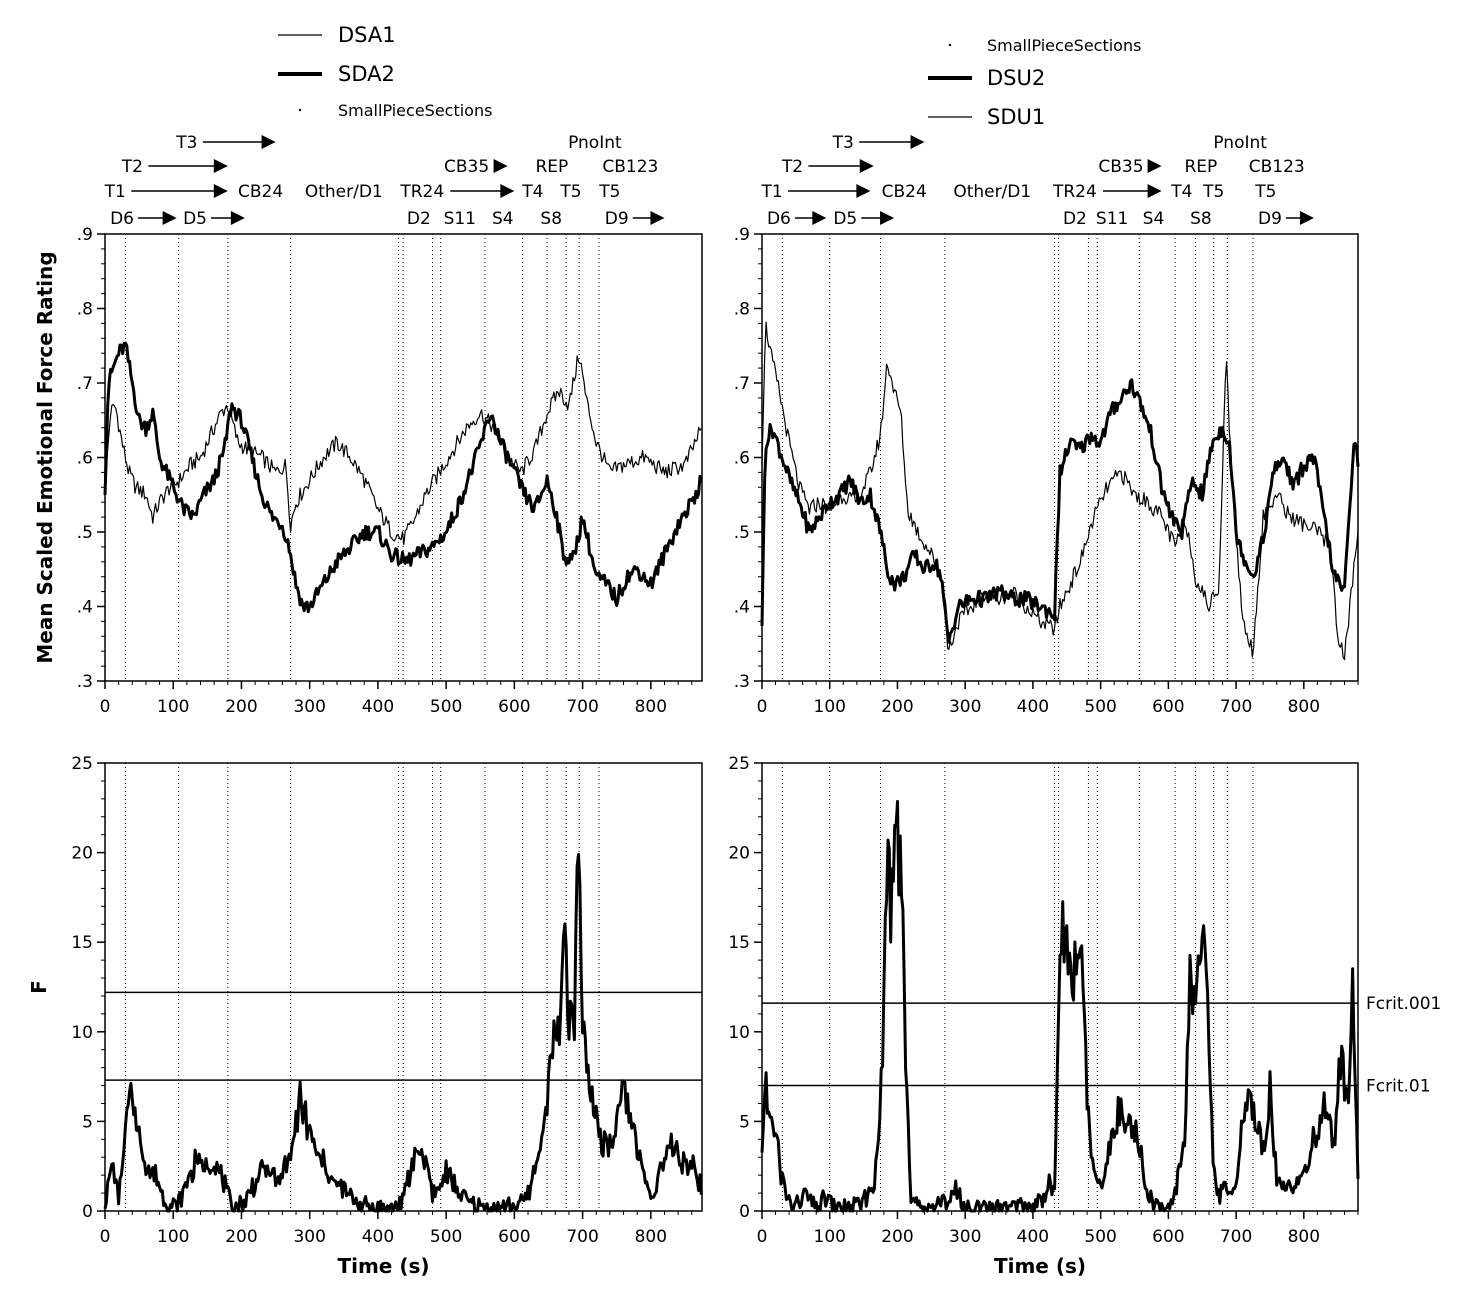 This screenshot has width=1470, height=1304. What do you see at coordinates (195, 219) in the screenshot?
I see `section-label: D5` at bounding box center [195, 219].